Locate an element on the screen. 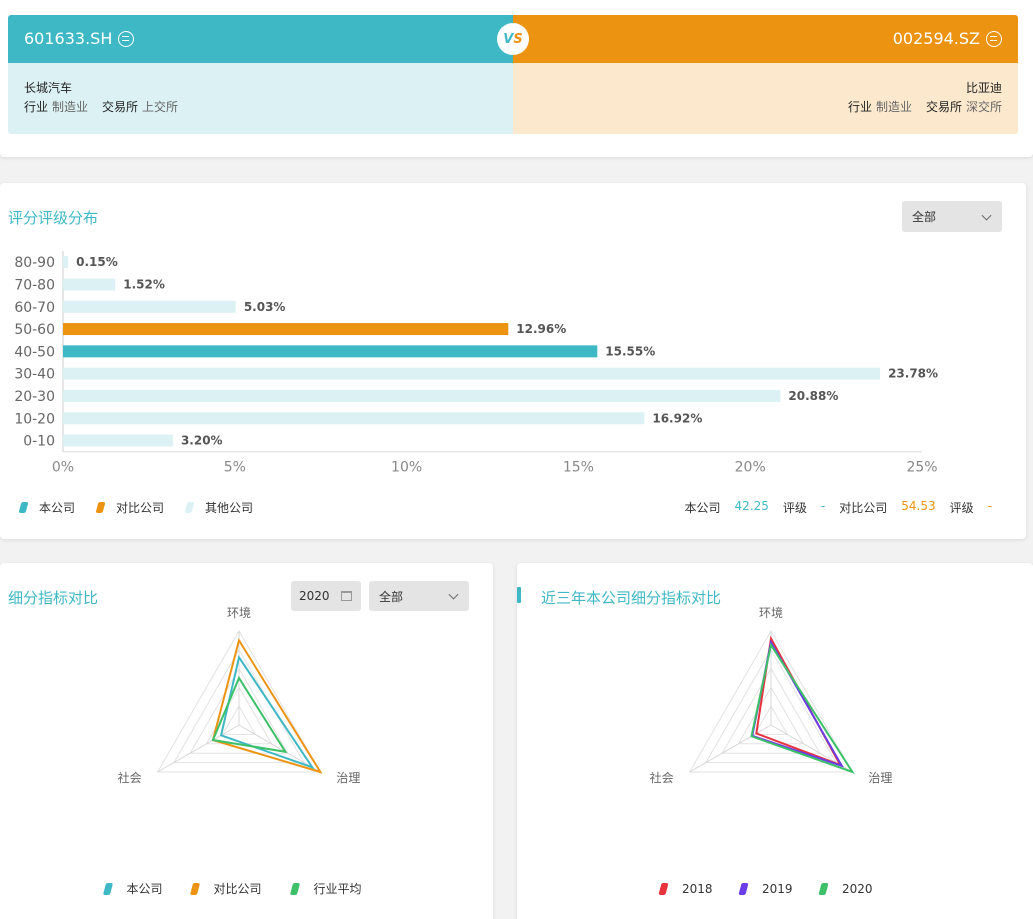  legend-item-2018: 2018 is located at coordinates (685, 889).